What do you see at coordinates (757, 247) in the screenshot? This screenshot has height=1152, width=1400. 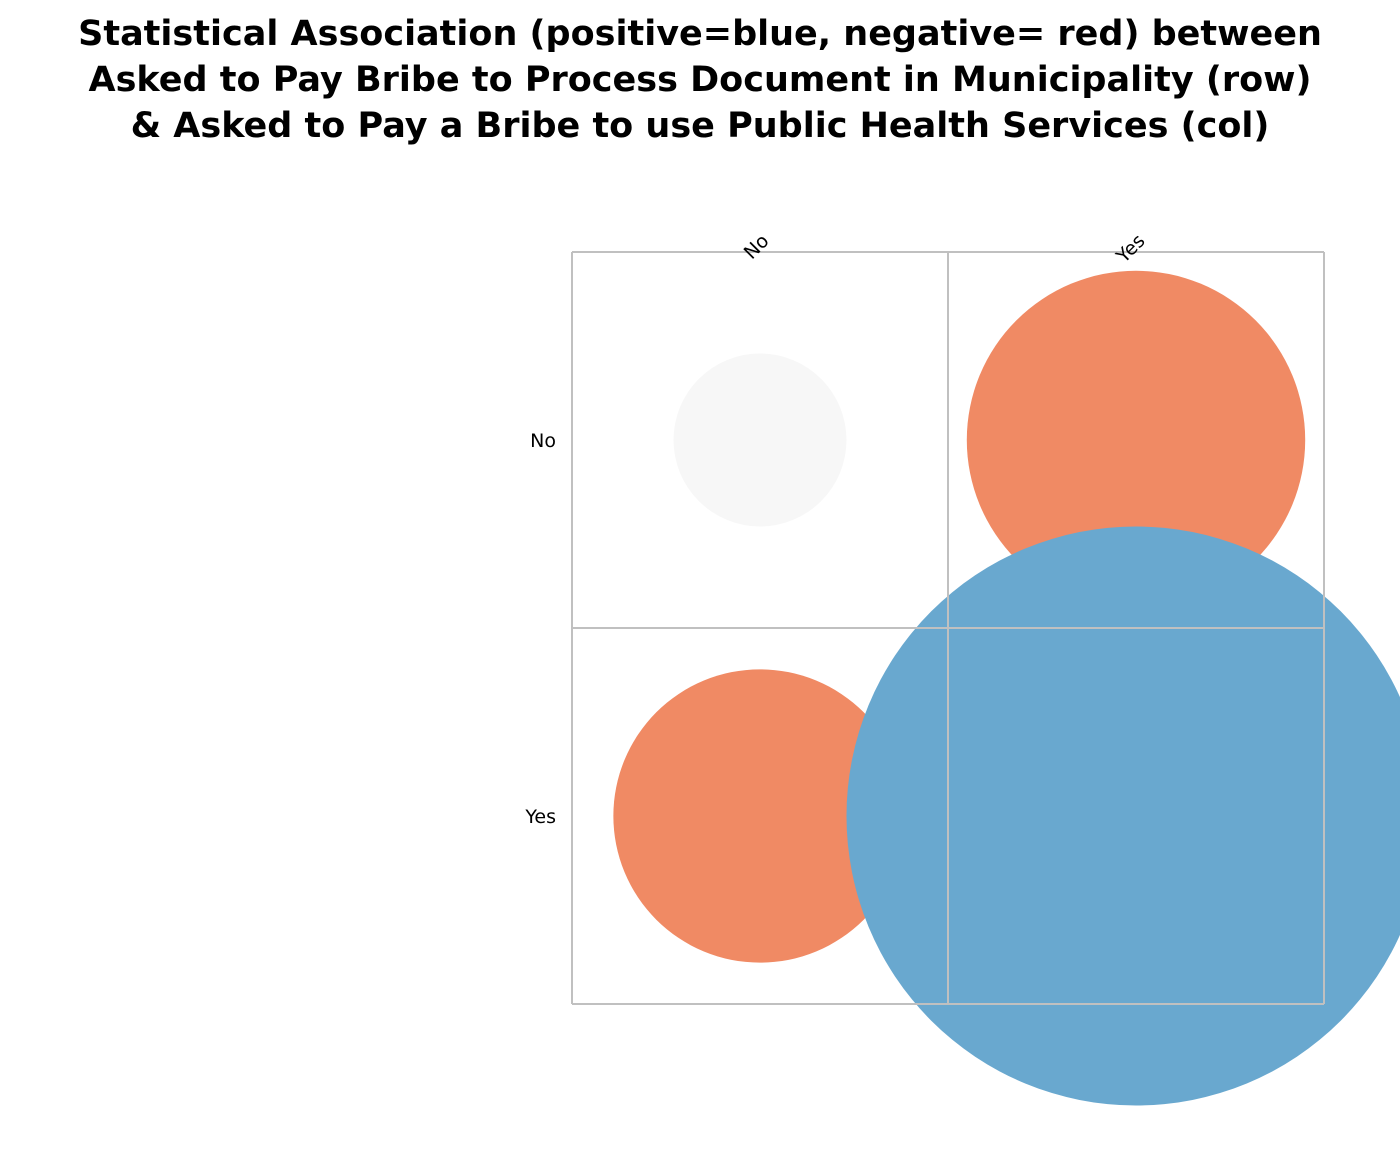 I see `column-label-0: No` at bounding box center [757, 247].